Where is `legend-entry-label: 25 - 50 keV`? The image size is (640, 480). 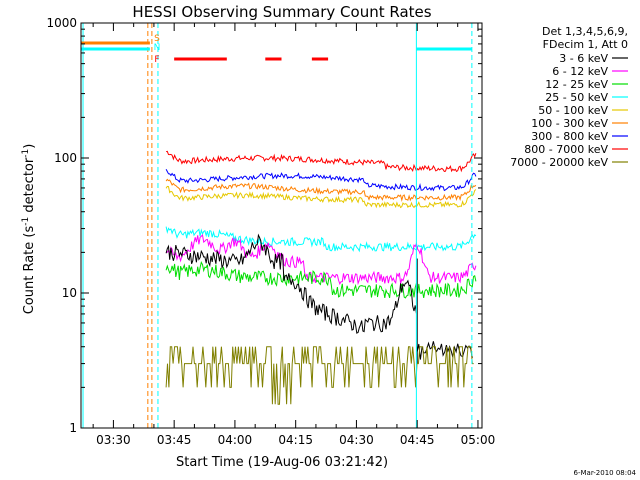 legend-entry-label: 25 - 50 keV is located at coordinates (576, 97).